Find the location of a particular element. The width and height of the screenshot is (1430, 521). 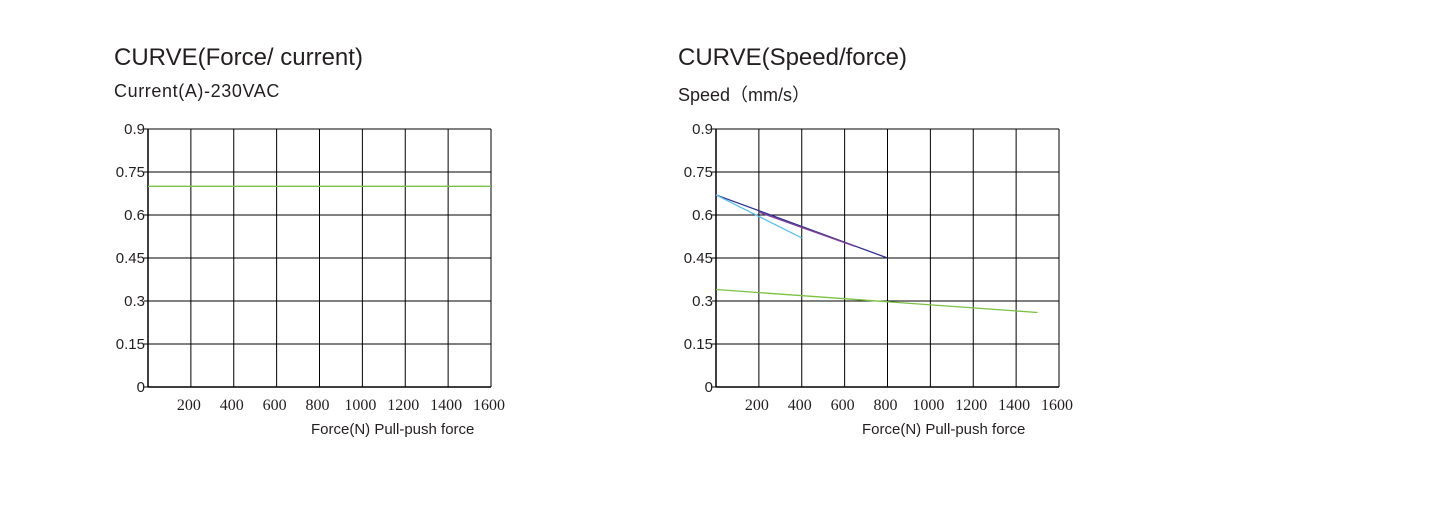

chart-title: CURVE(Speed/force) is located at coordinates (792, 57).